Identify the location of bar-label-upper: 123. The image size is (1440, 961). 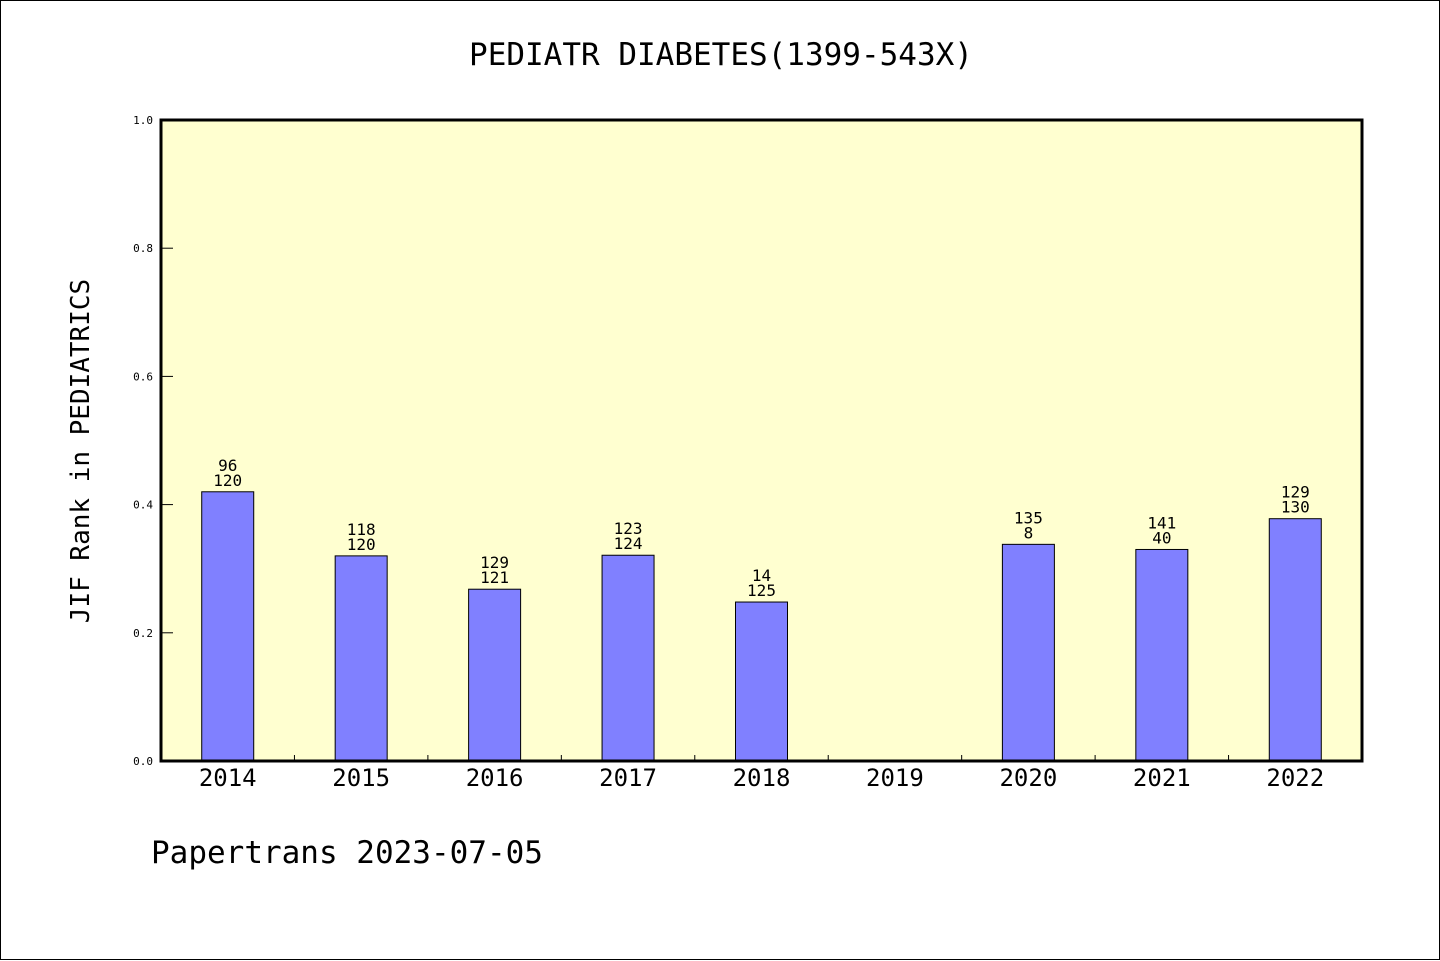
(628, 528).